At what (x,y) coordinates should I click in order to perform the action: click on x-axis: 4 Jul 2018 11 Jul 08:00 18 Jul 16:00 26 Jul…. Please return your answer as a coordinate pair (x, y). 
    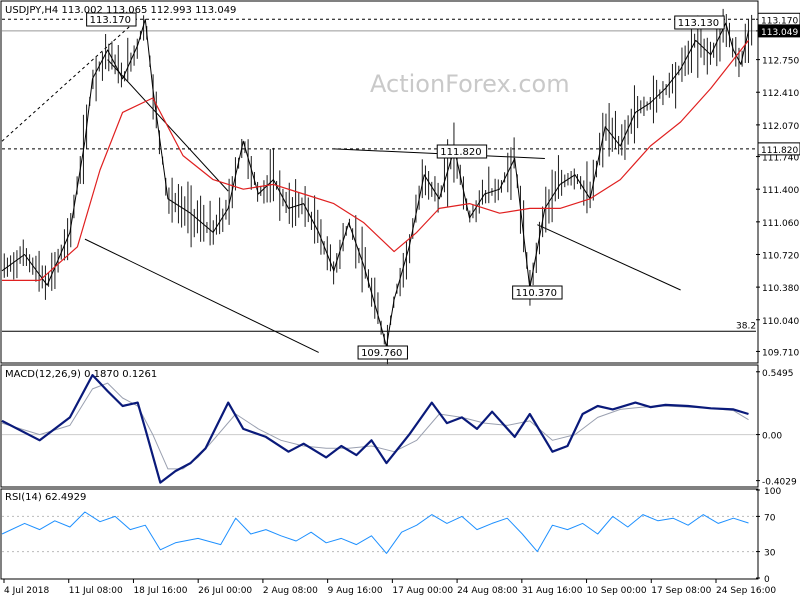
    Looking at the image, I should click on (389, 587).